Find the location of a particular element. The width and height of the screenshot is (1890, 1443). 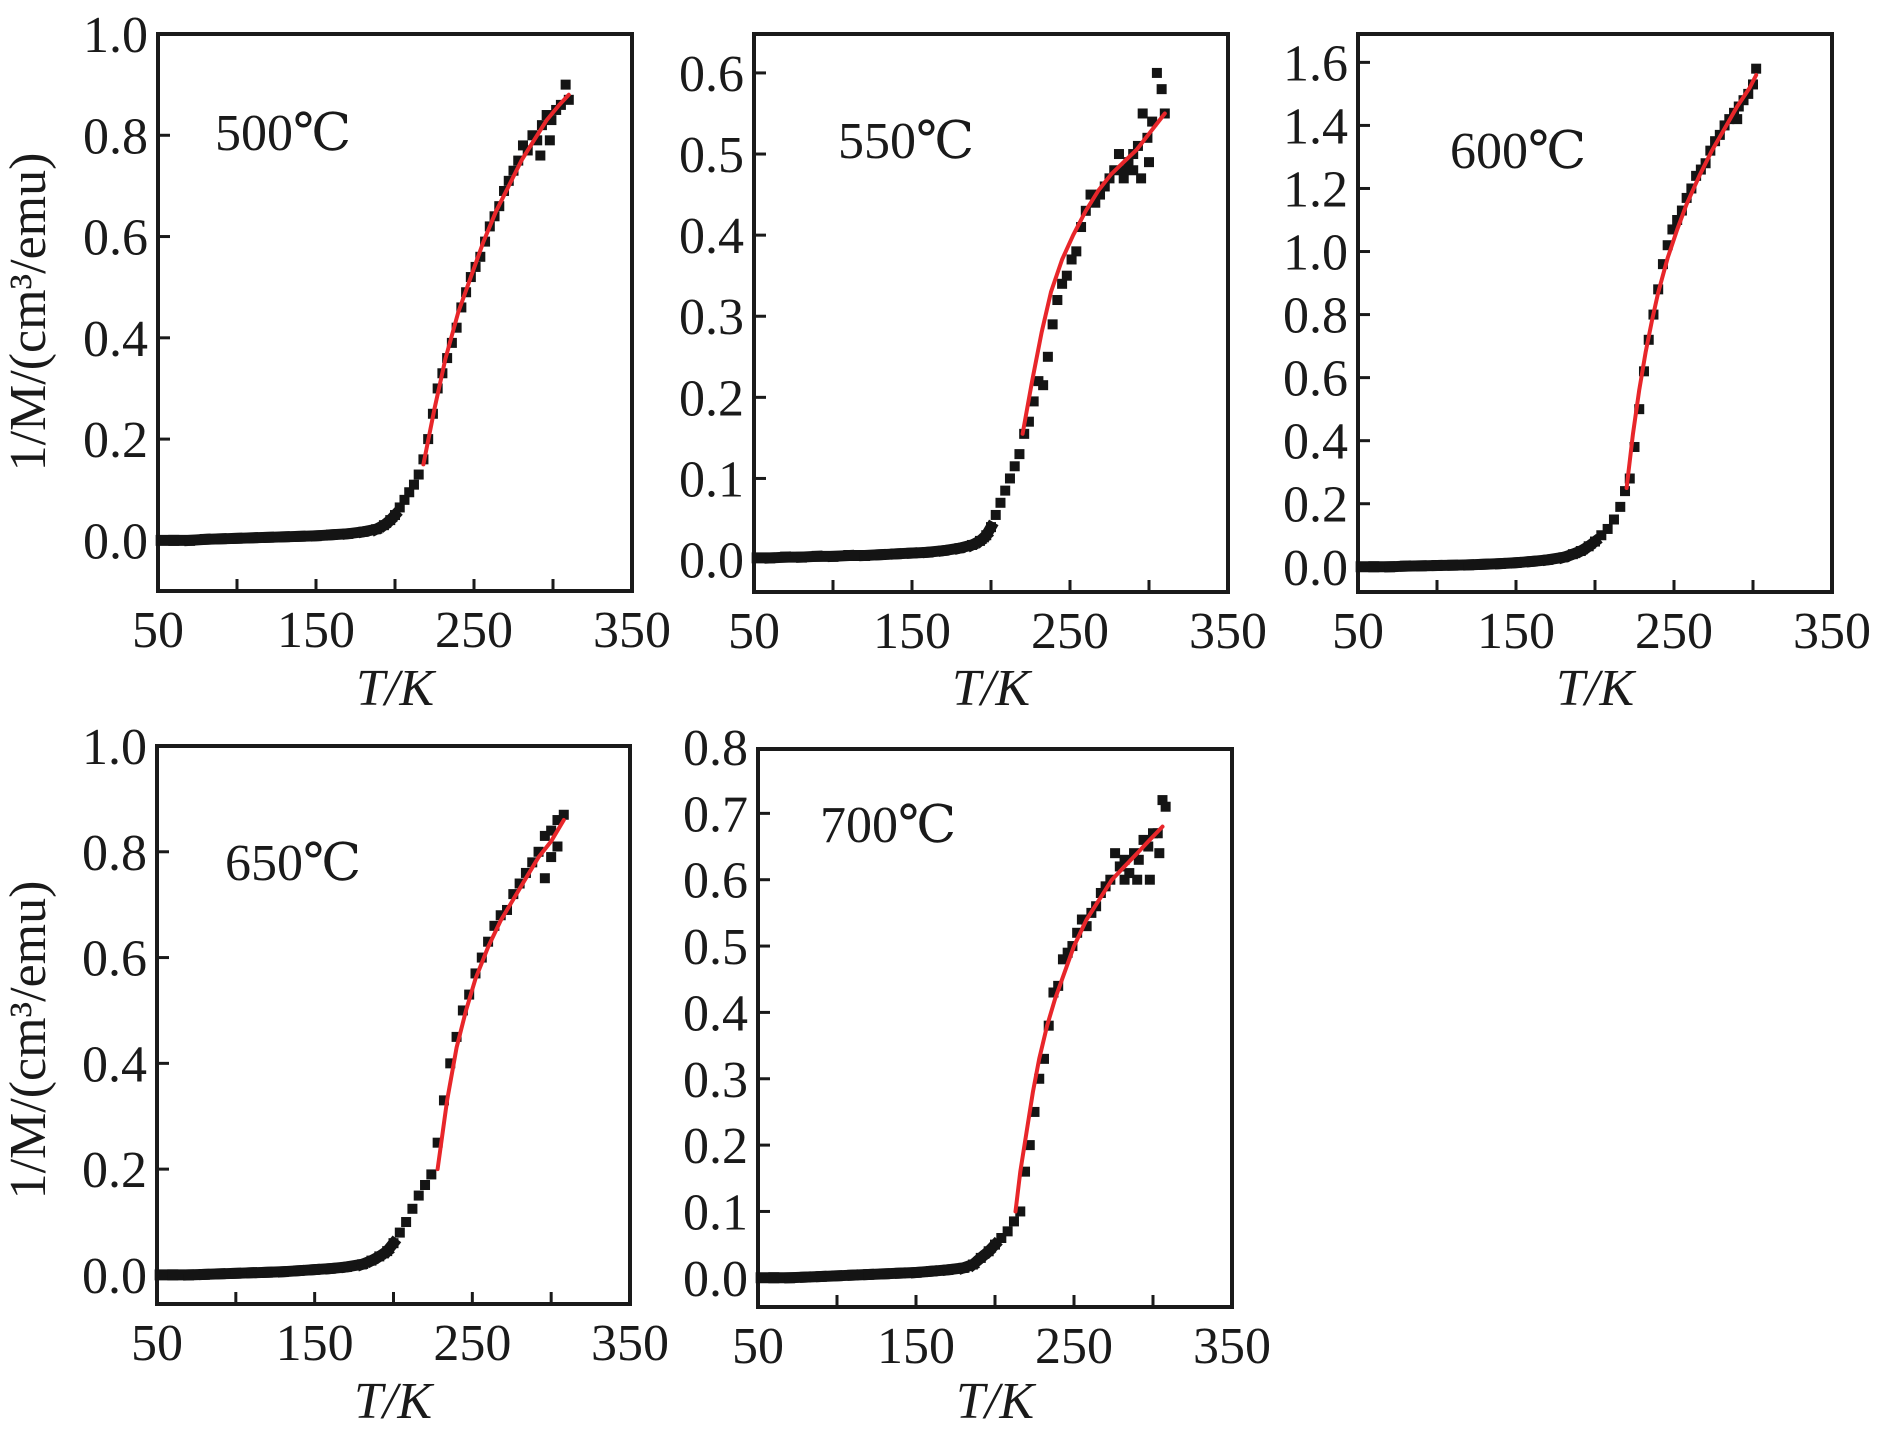

panel-title: 550℃ is located at coordinates (906, 141).